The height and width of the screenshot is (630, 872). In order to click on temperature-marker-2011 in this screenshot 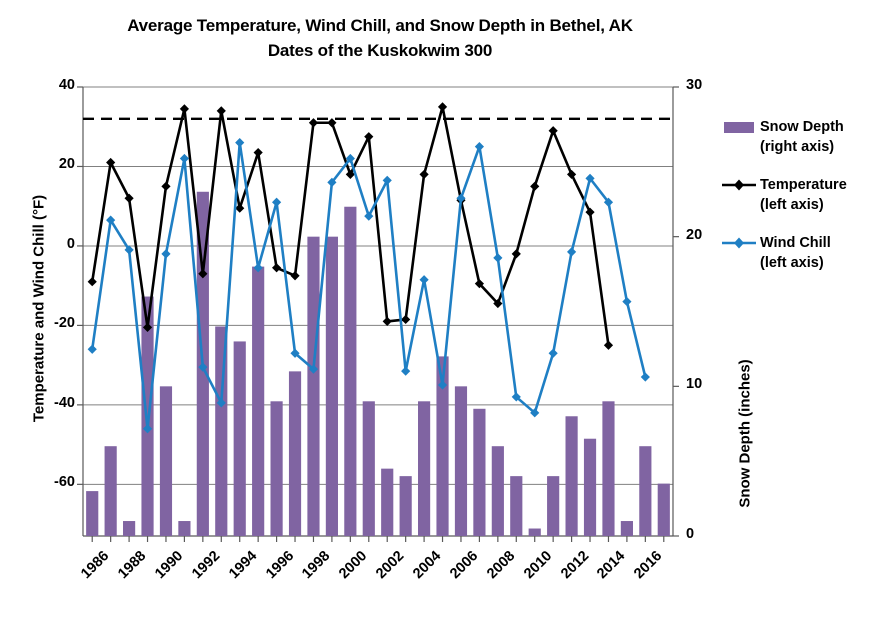, I will do `click(553, 131)`.